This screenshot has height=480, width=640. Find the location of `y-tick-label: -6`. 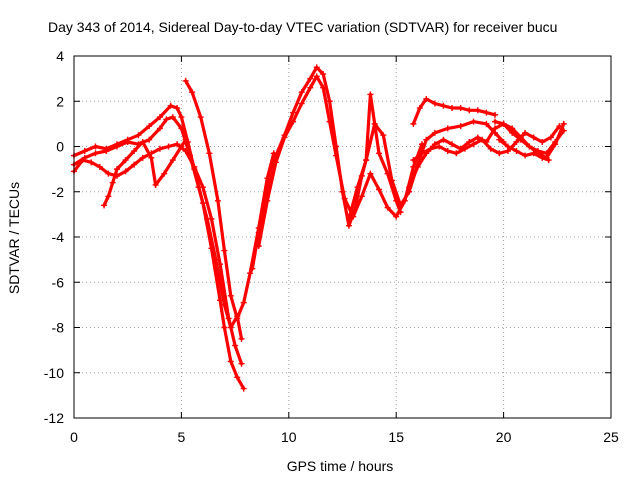

y-tick-label: -6 is located at coordinates (58, 282).